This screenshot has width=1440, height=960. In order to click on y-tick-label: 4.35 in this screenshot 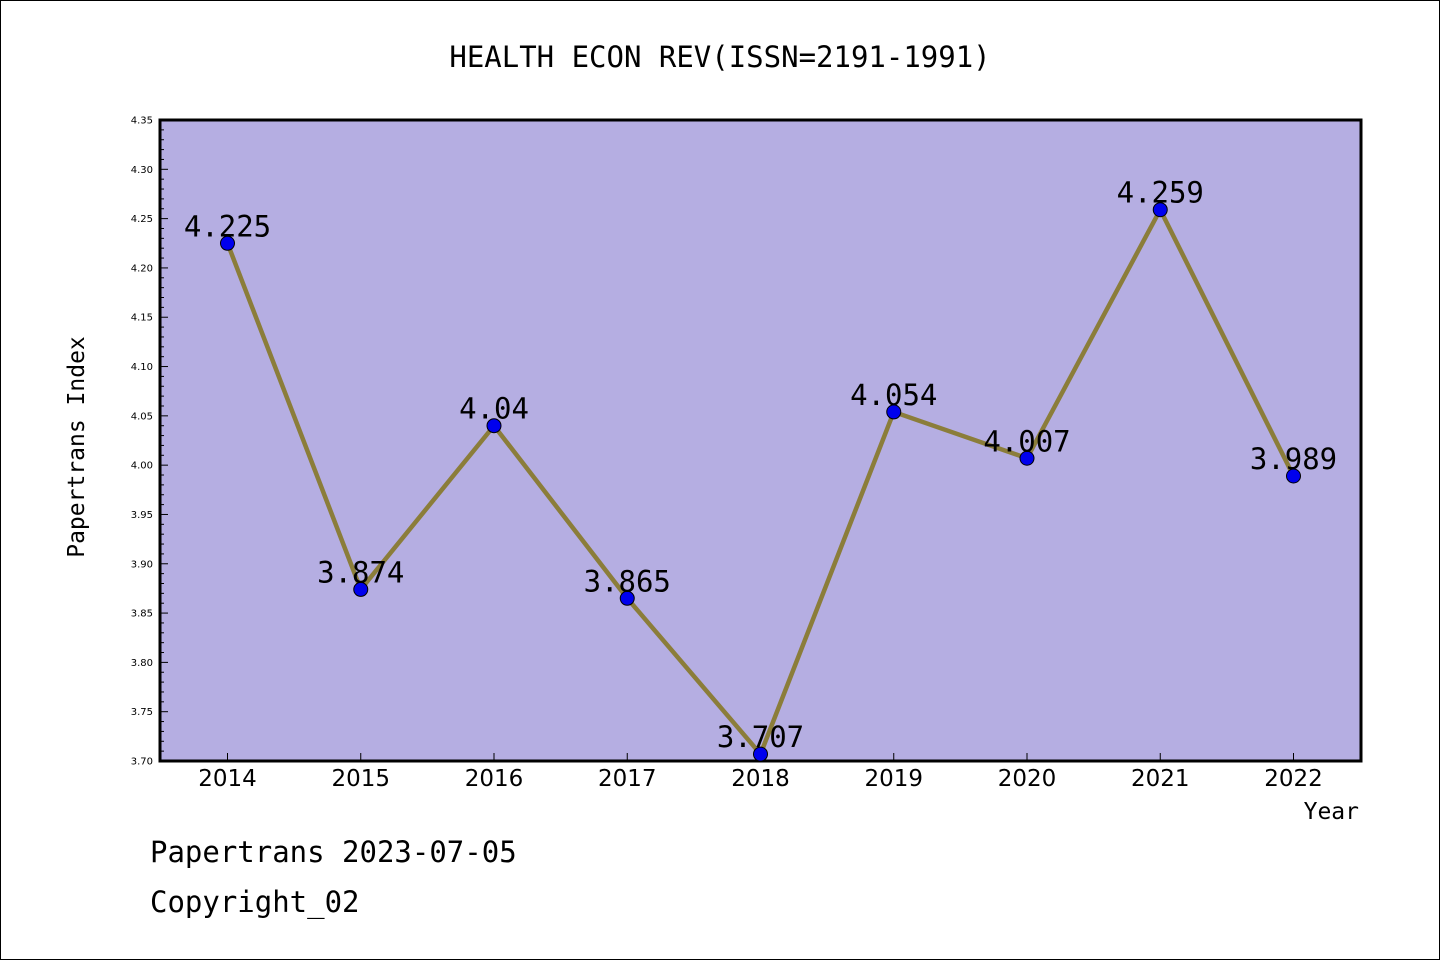, I will do `click(142, 121)`.